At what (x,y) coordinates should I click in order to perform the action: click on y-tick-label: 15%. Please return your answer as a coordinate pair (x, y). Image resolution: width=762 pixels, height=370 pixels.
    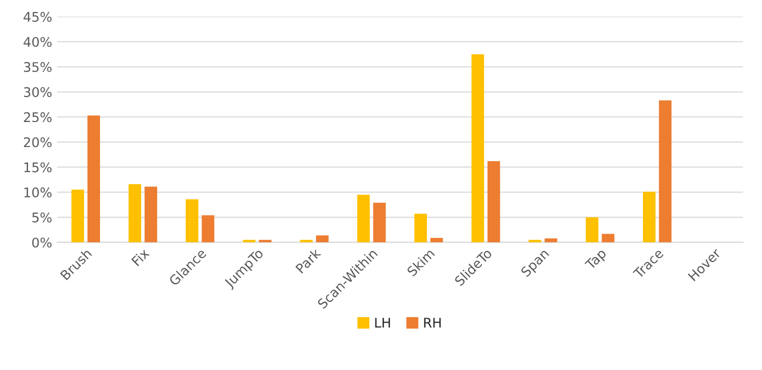
    Looking at the image, I should click on (38, 167).